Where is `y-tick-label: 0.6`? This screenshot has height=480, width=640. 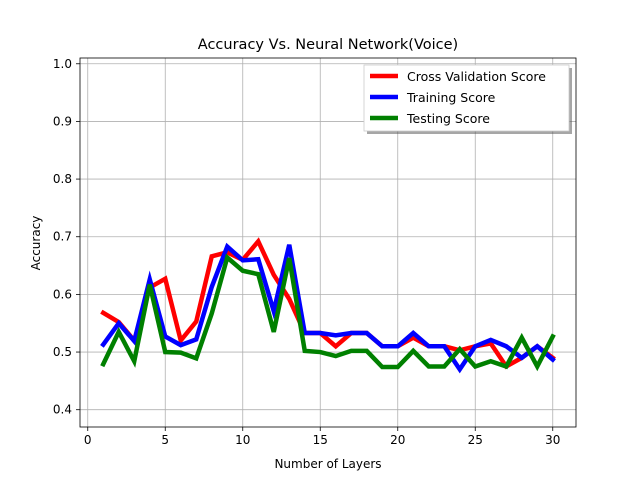
y-tick-label: 0.6 is located at coordinates (62, 294).